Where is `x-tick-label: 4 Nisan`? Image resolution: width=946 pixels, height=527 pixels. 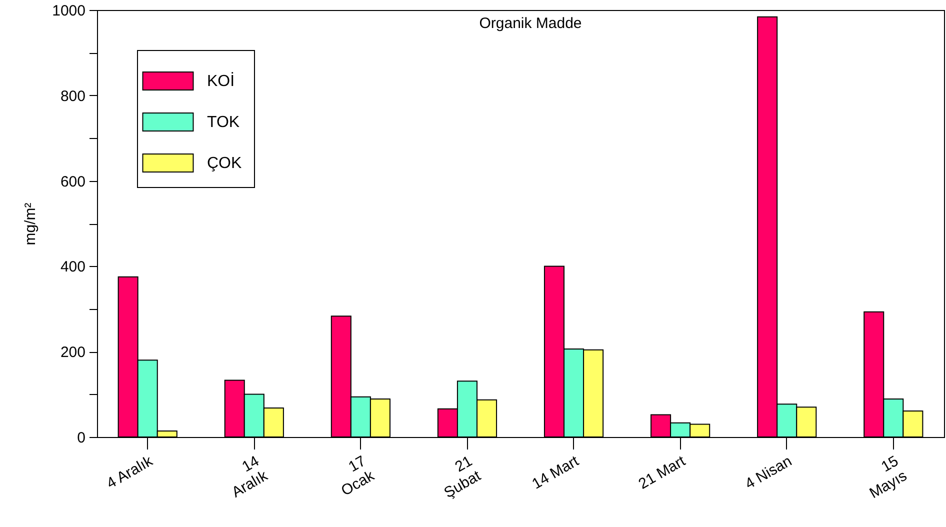
x-tick-label: 4 Nisan is located at coordinates (768, 472).